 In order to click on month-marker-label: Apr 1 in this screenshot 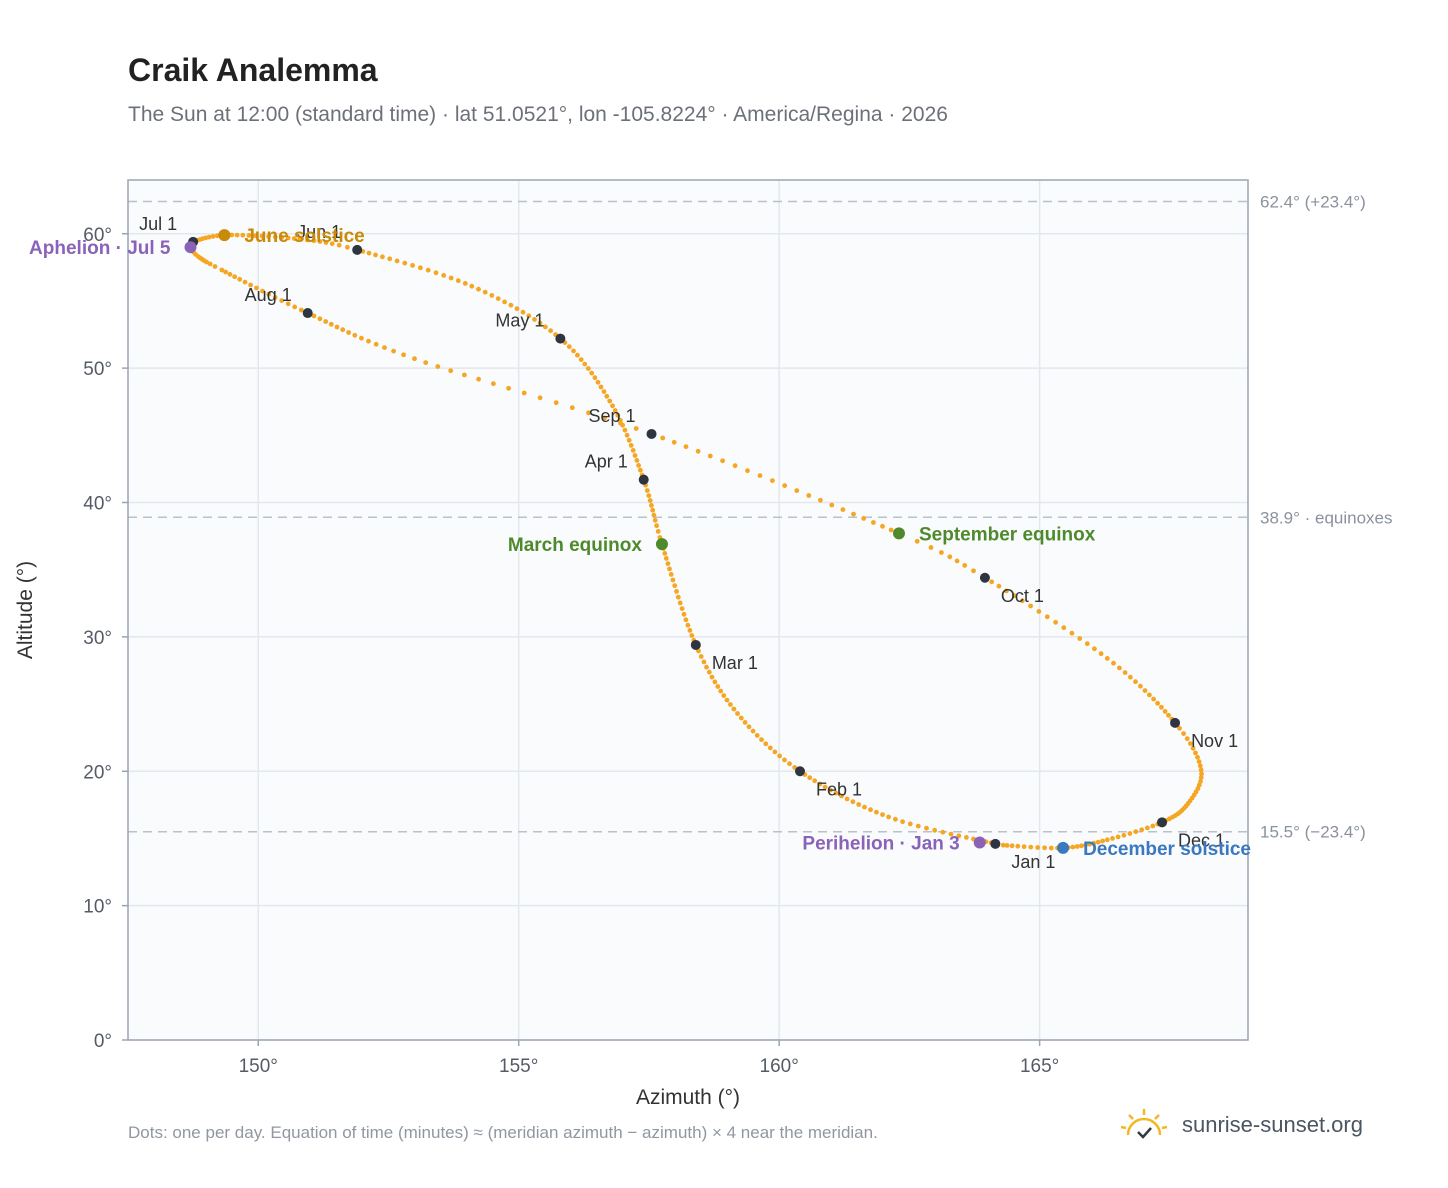, I will do `click(606, 462)`.